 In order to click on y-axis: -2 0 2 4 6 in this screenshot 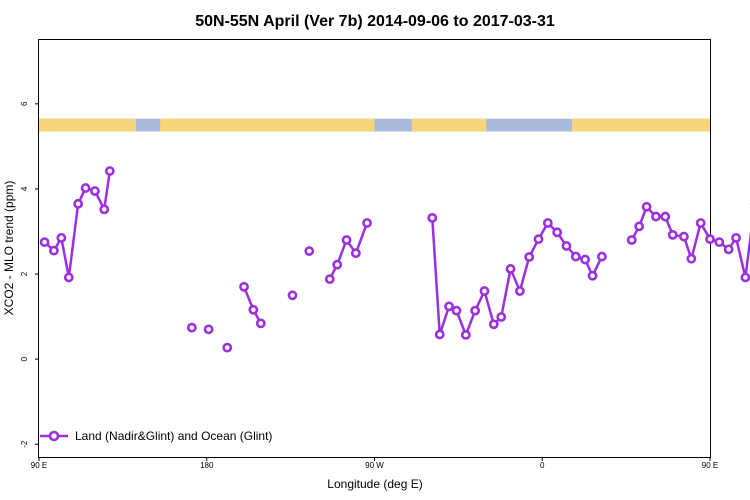, I will do `click(29, 274)`.